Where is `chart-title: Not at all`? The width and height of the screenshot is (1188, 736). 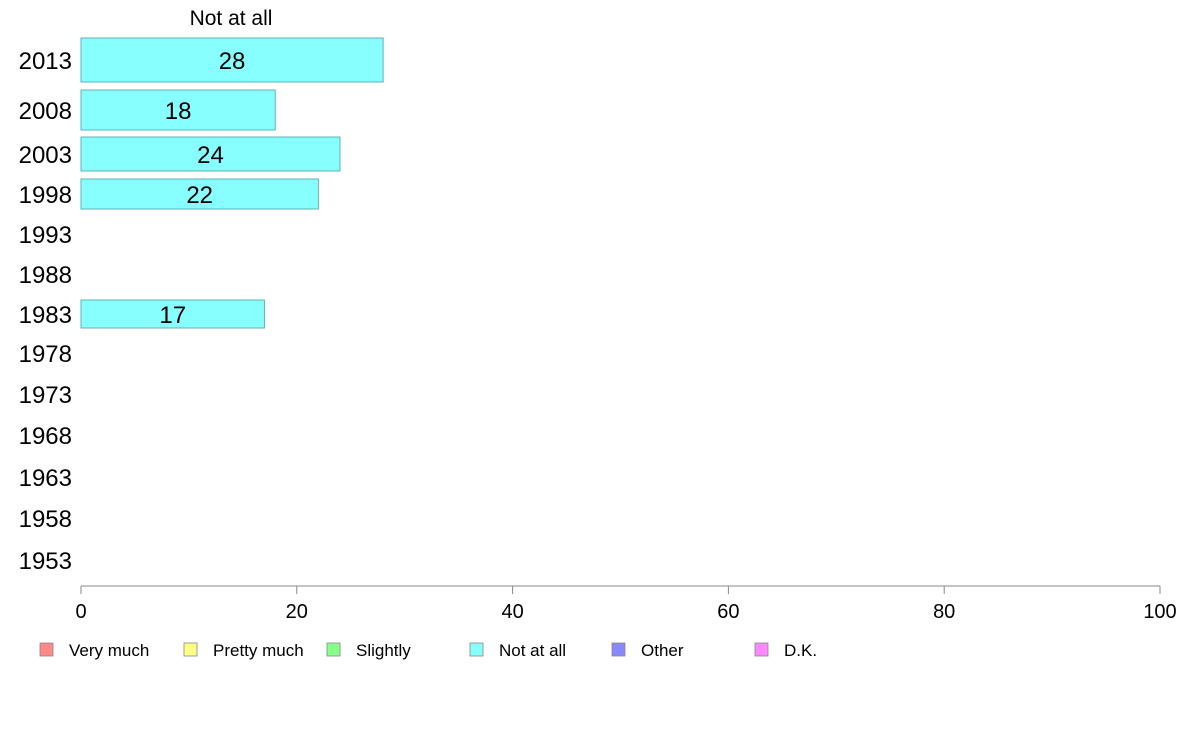
chart-title: Not at all is located at coordinates (231, 18).